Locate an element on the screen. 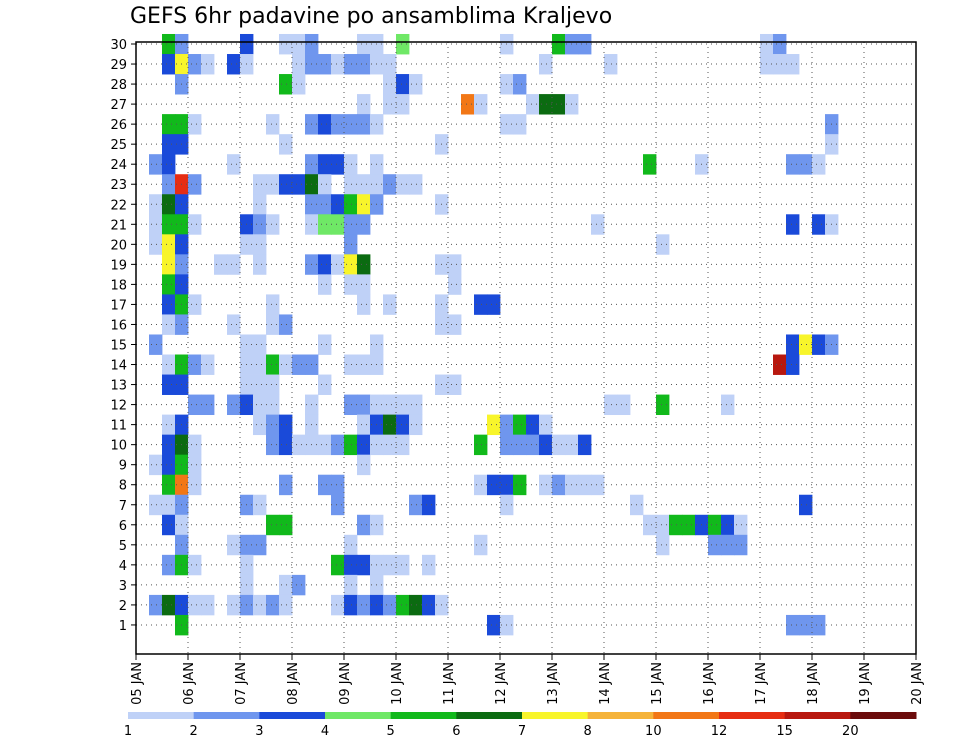 The height and width of the screenshot is (742, 960). colorbar-label: 8 is located at coordinates (588, 731).